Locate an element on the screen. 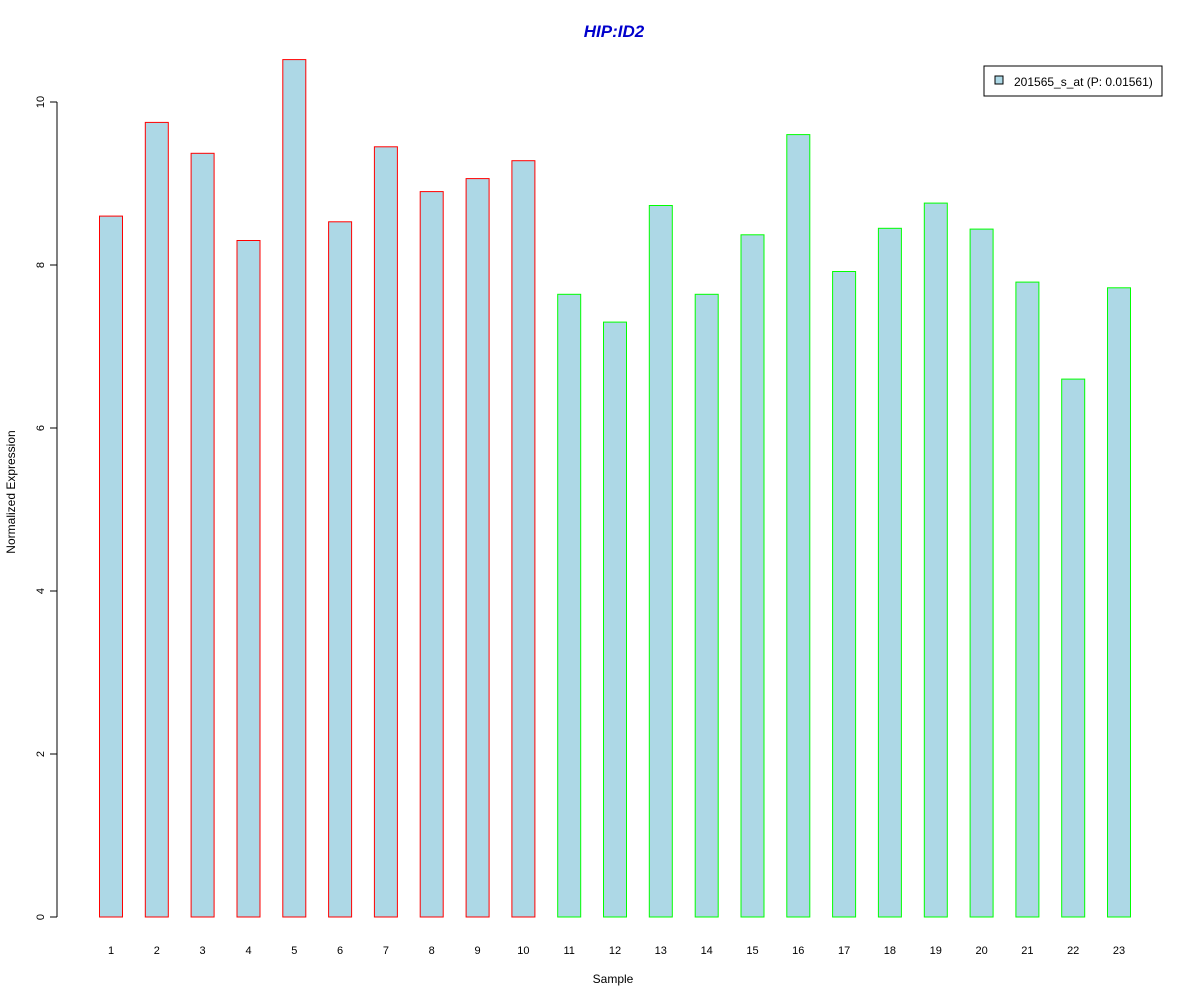 The height and width of the screenshot is (1000, 1200). x-tick-label: 16 is located at coordinates (798, 951).